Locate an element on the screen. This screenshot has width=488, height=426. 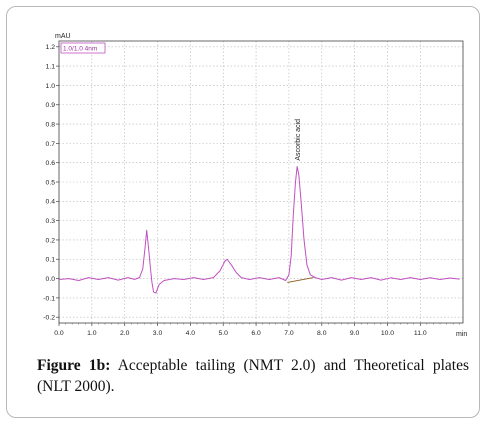
y-tick-label: 0.3 is located at coordinates (51, 221).